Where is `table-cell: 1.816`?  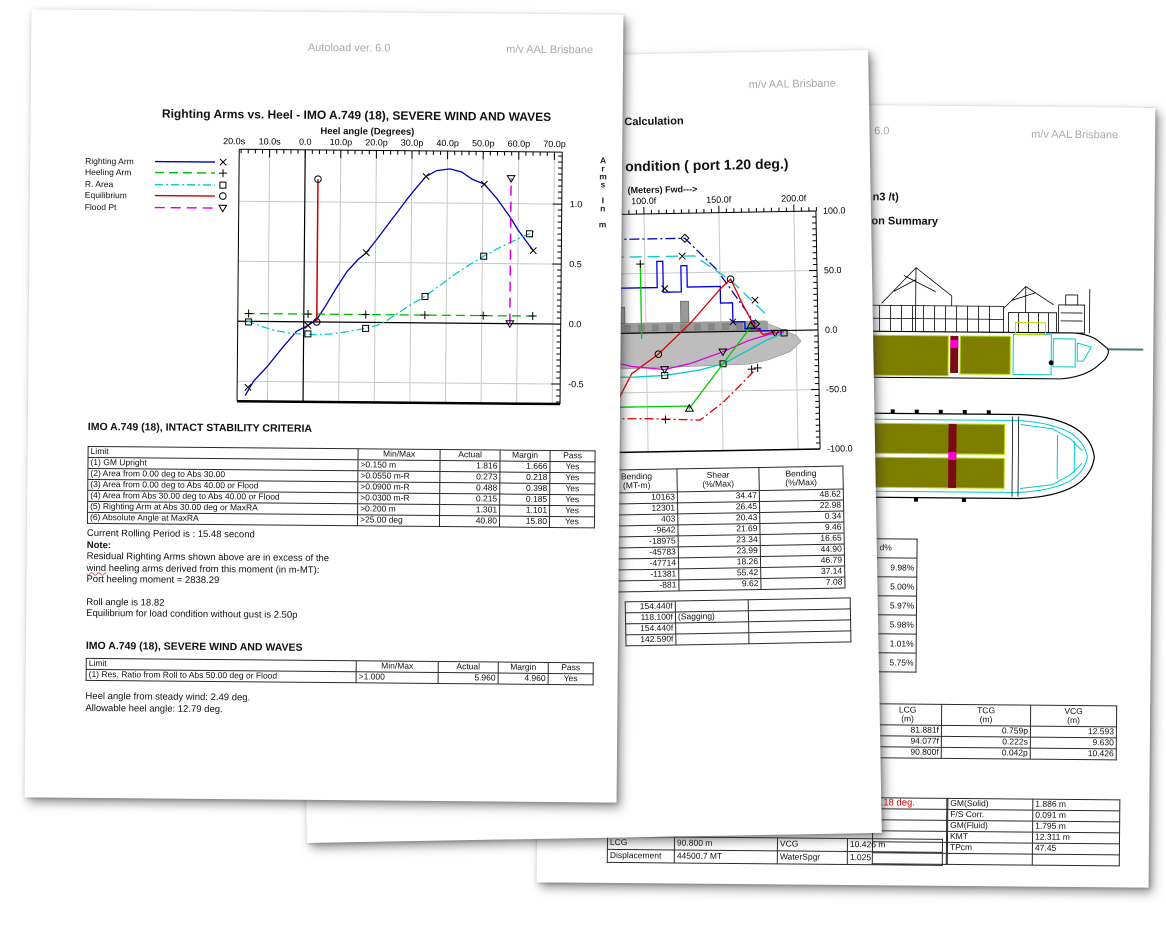
table-cell: 1.816 is located at coordinates (470, 466).